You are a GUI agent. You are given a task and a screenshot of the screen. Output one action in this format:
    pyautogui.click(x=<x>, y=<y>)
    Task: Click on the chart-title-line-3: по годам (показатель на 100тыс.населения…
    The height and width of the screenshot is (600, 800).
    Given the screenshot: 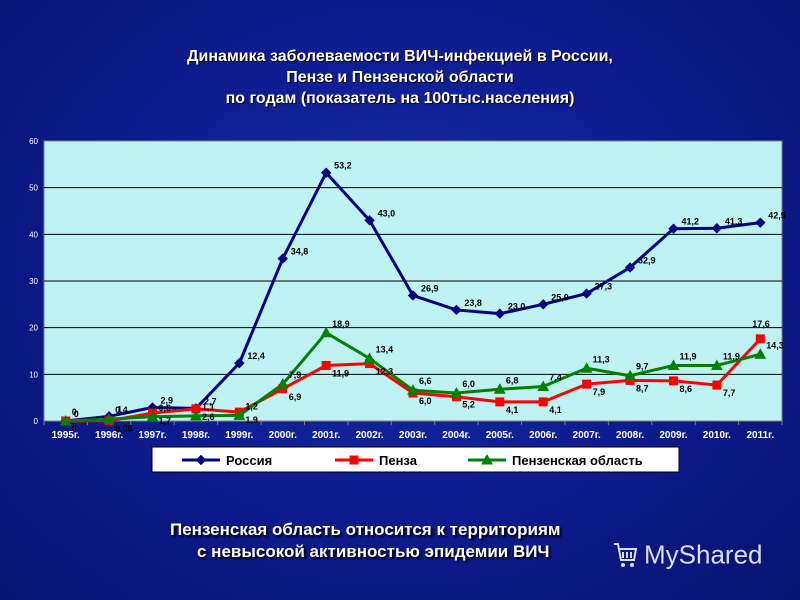 What is the action you would take?
    pyautogui.click(x=400, y=98)
    